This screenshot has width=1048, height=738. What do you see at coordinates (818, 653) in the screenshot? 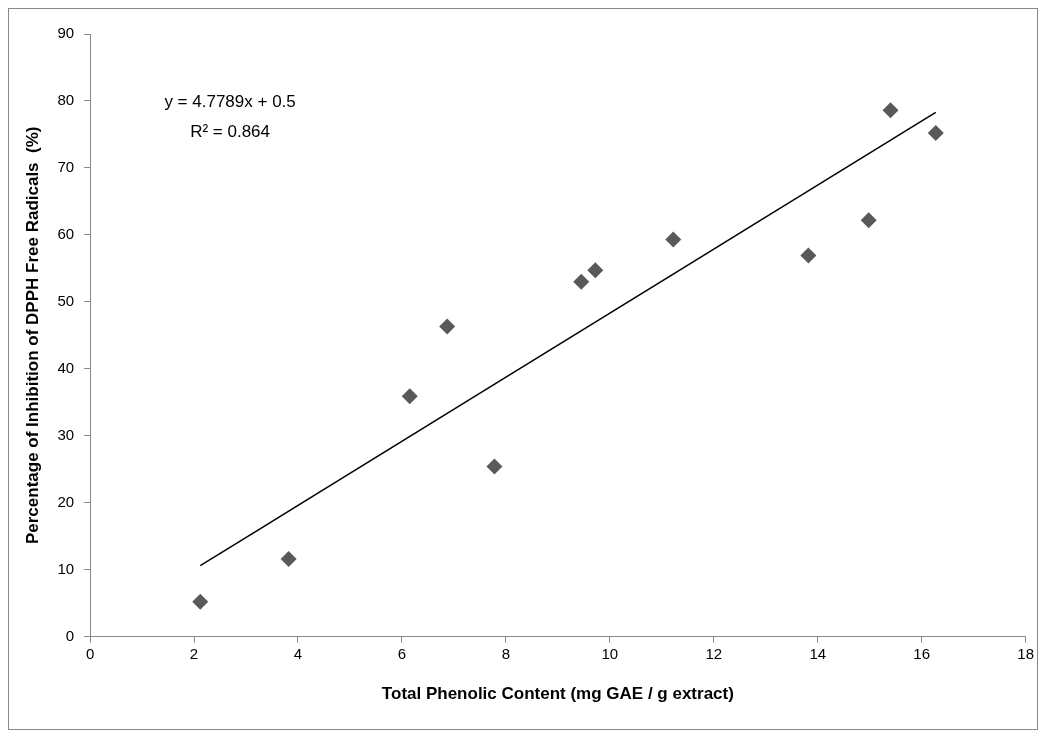
I see `x-tick-label: 14` at bounding box center [818, 653].